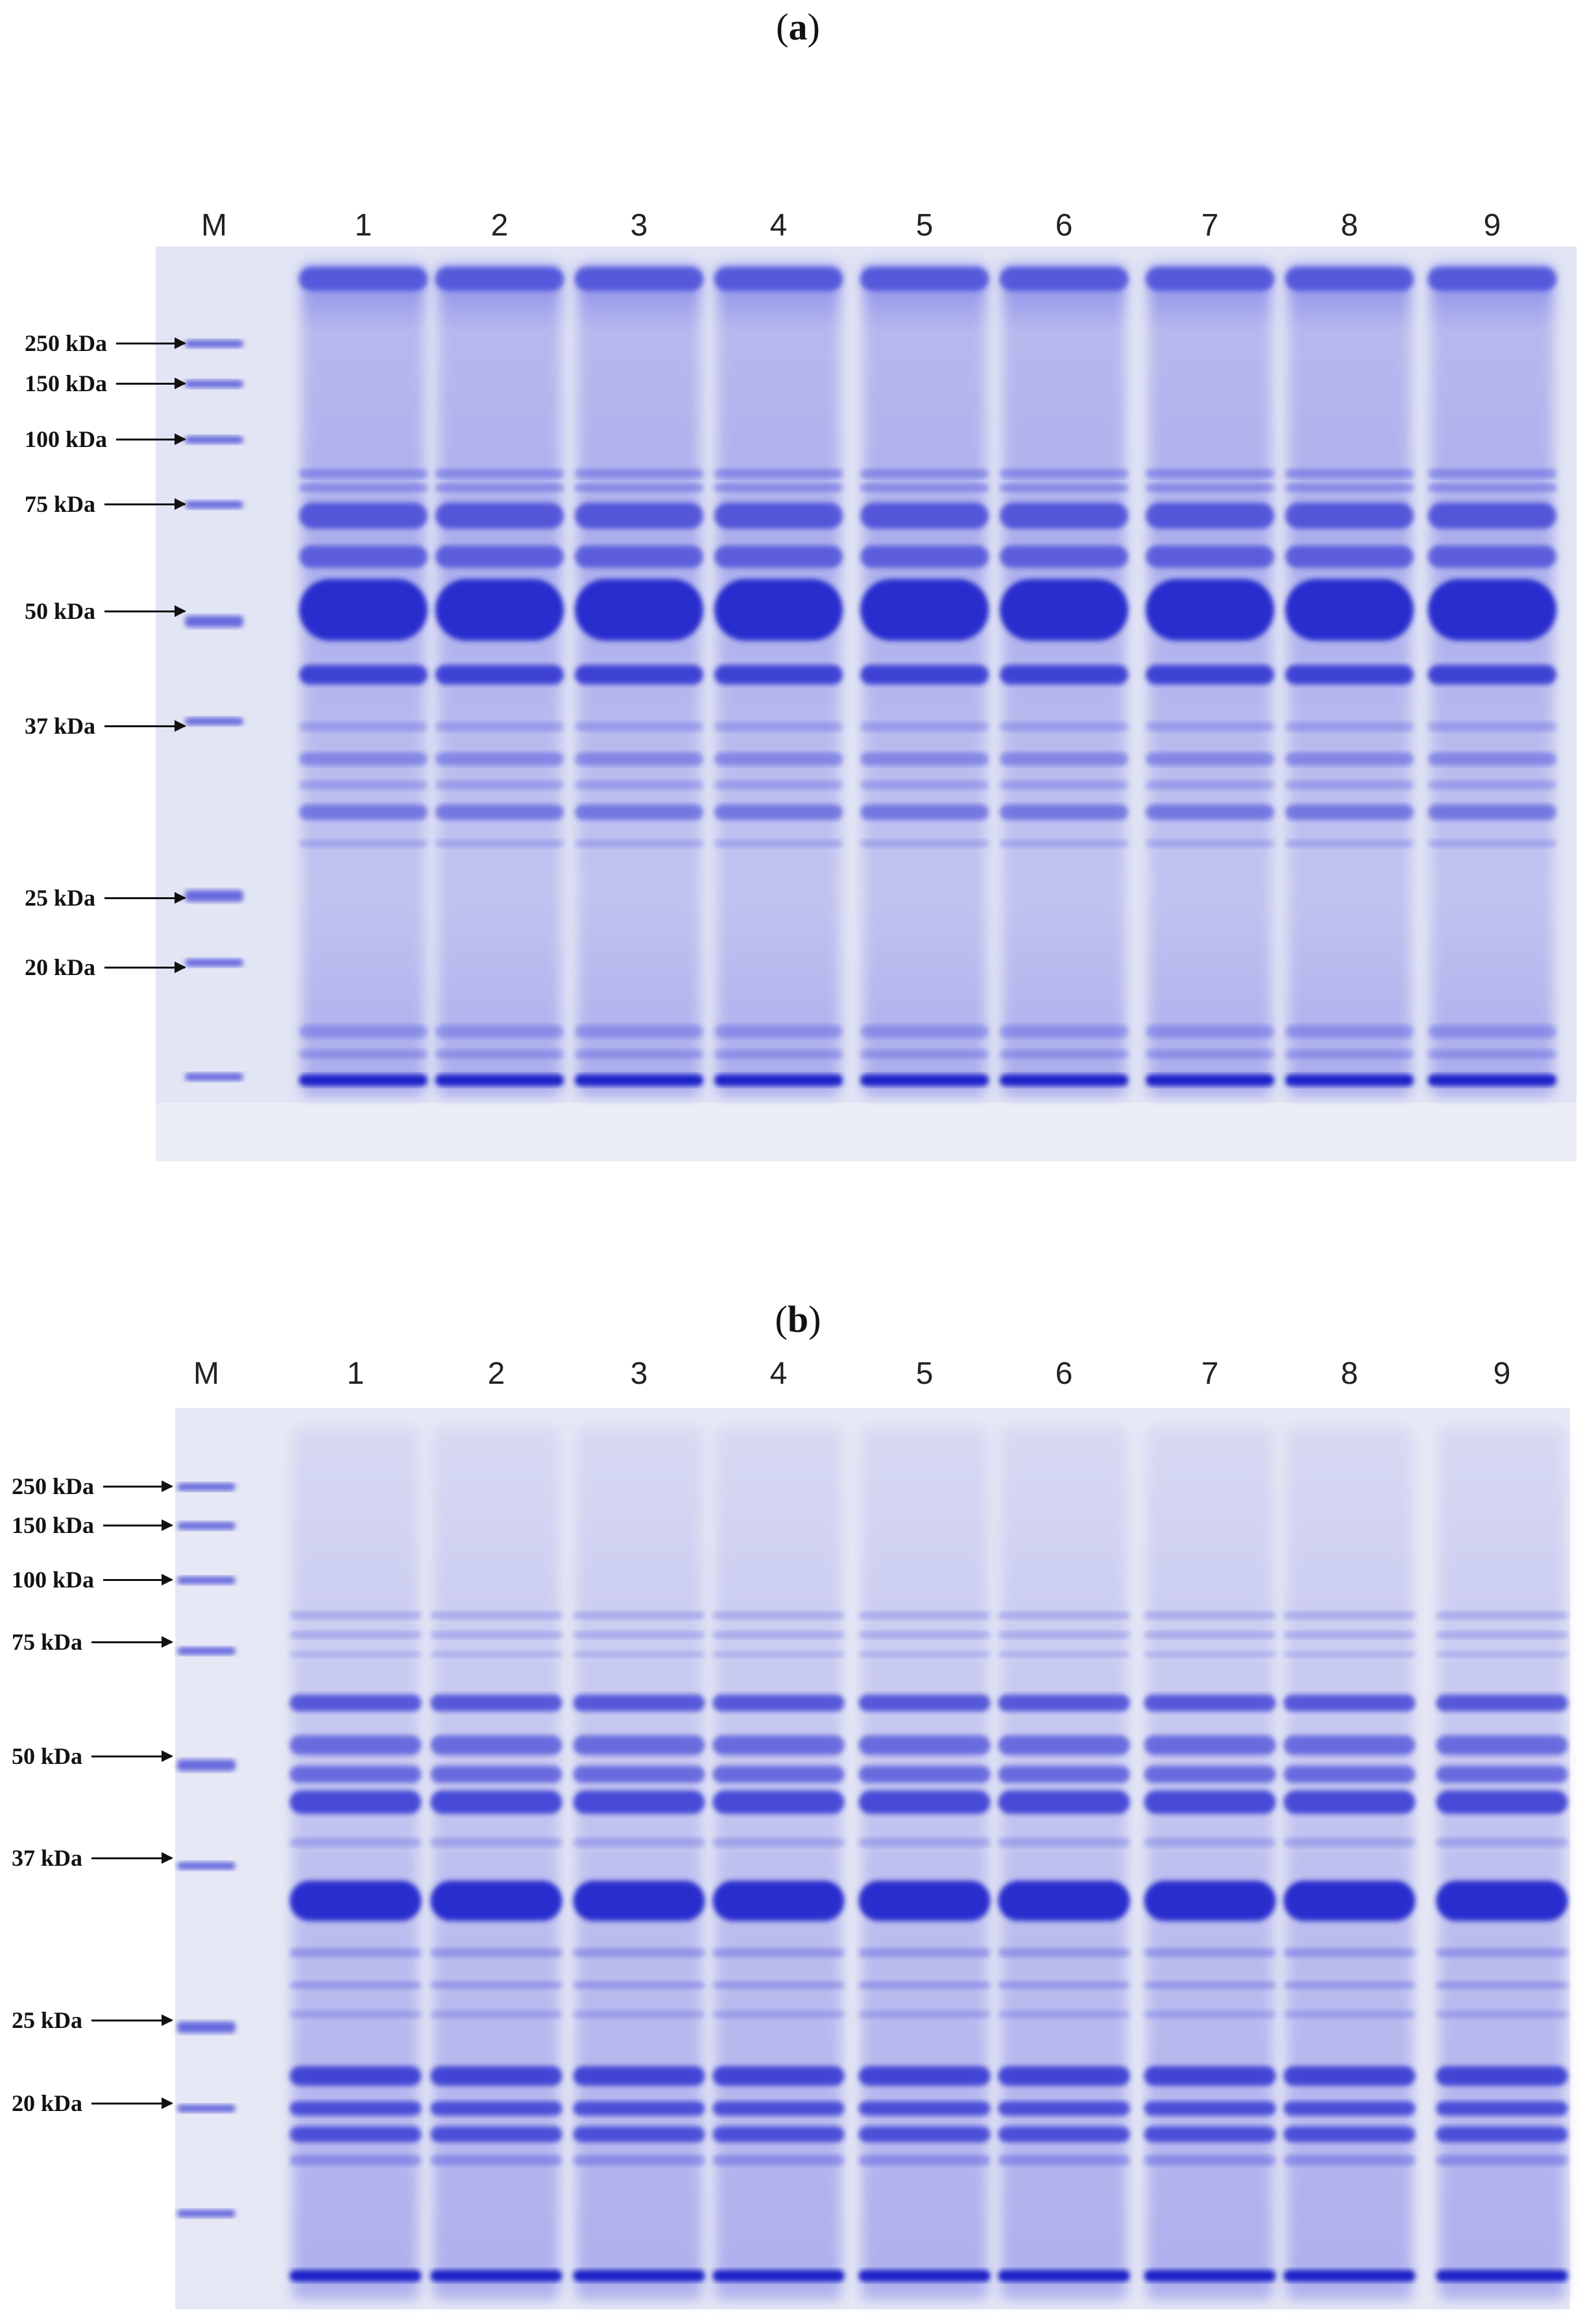 The width and height of the screenshot is (1596, 2316). Describe the element at coordinates (214, 225) in the screenshot. I see `lane-label-marker: M` at that location.